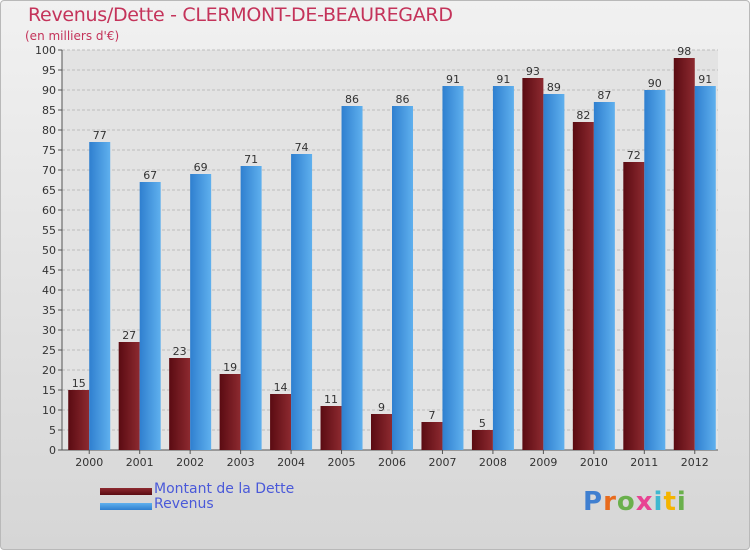 The height and width of the screenshot is (550, 750). What do you see at coordinates (381, 407) in the screenshot?
I see `data-label: 9` at bounding box center [381, 407].